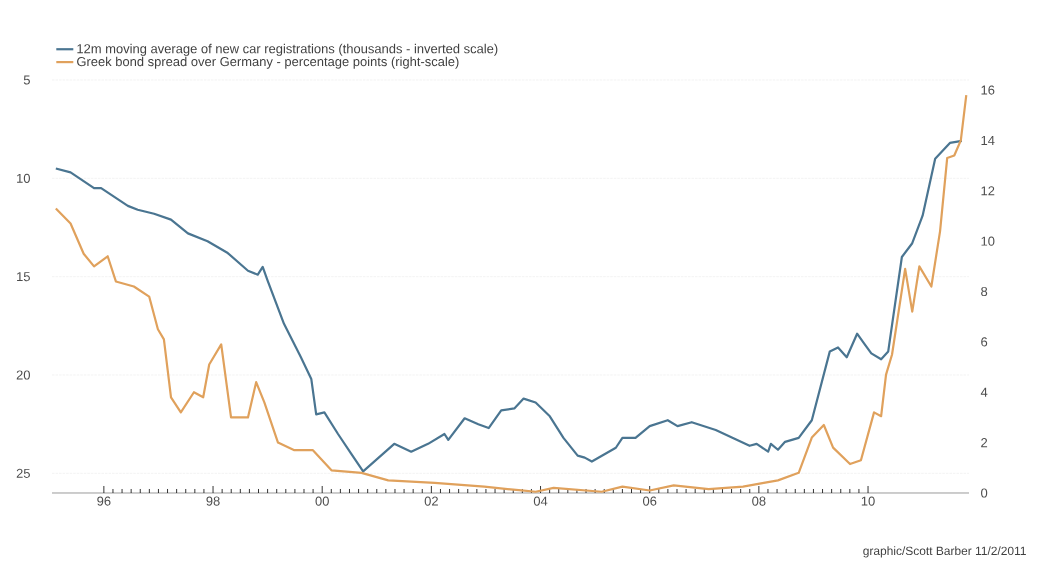 This screenshot has height=567, width=1038. What do you see at coordinates (984, 493) in the screenshot?
I see `y2-tick-label: 0` at bounding box center [984, 493].